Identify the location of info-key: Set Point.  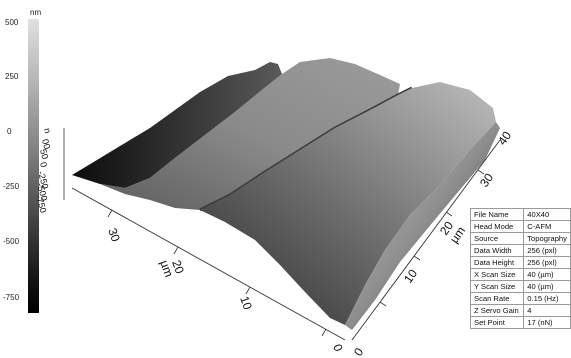
(497, 322).